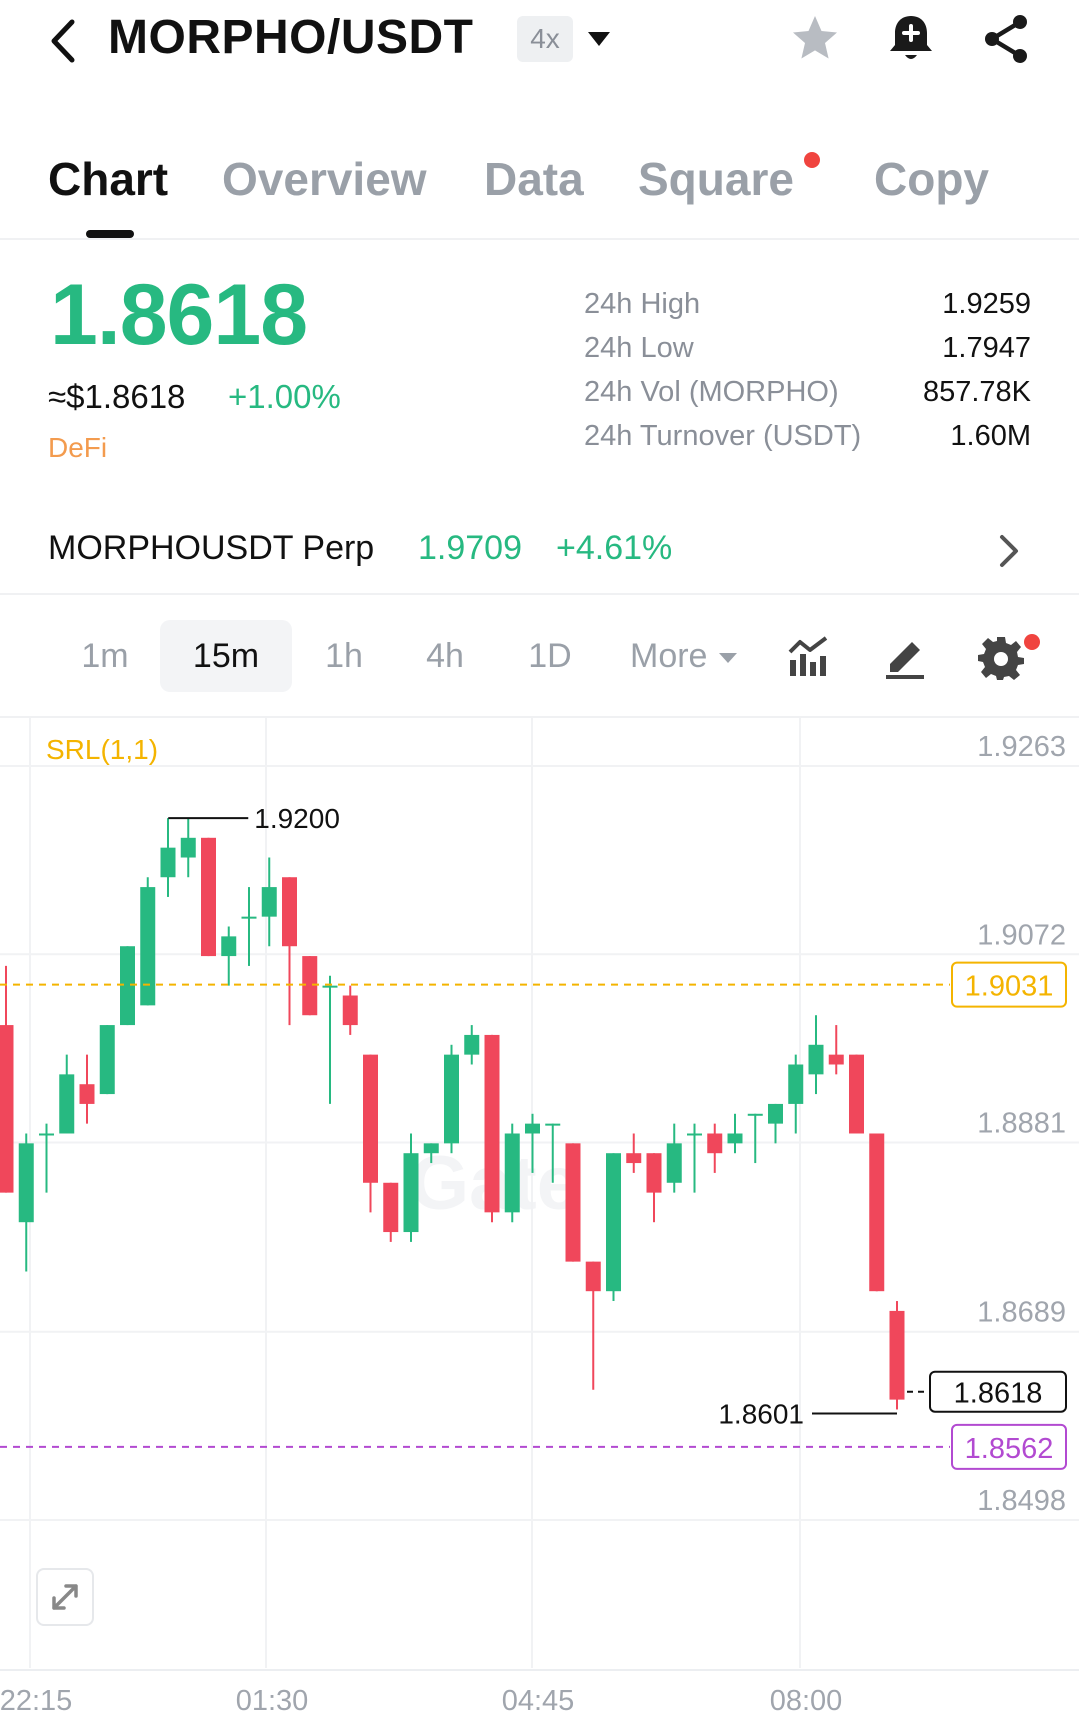 The width and height of the screenshot is (1079, 1719). What do you see at coordinates (716, 179) in the screenshot?
I see `tab-square: Square` at bounding box center [716, 179].